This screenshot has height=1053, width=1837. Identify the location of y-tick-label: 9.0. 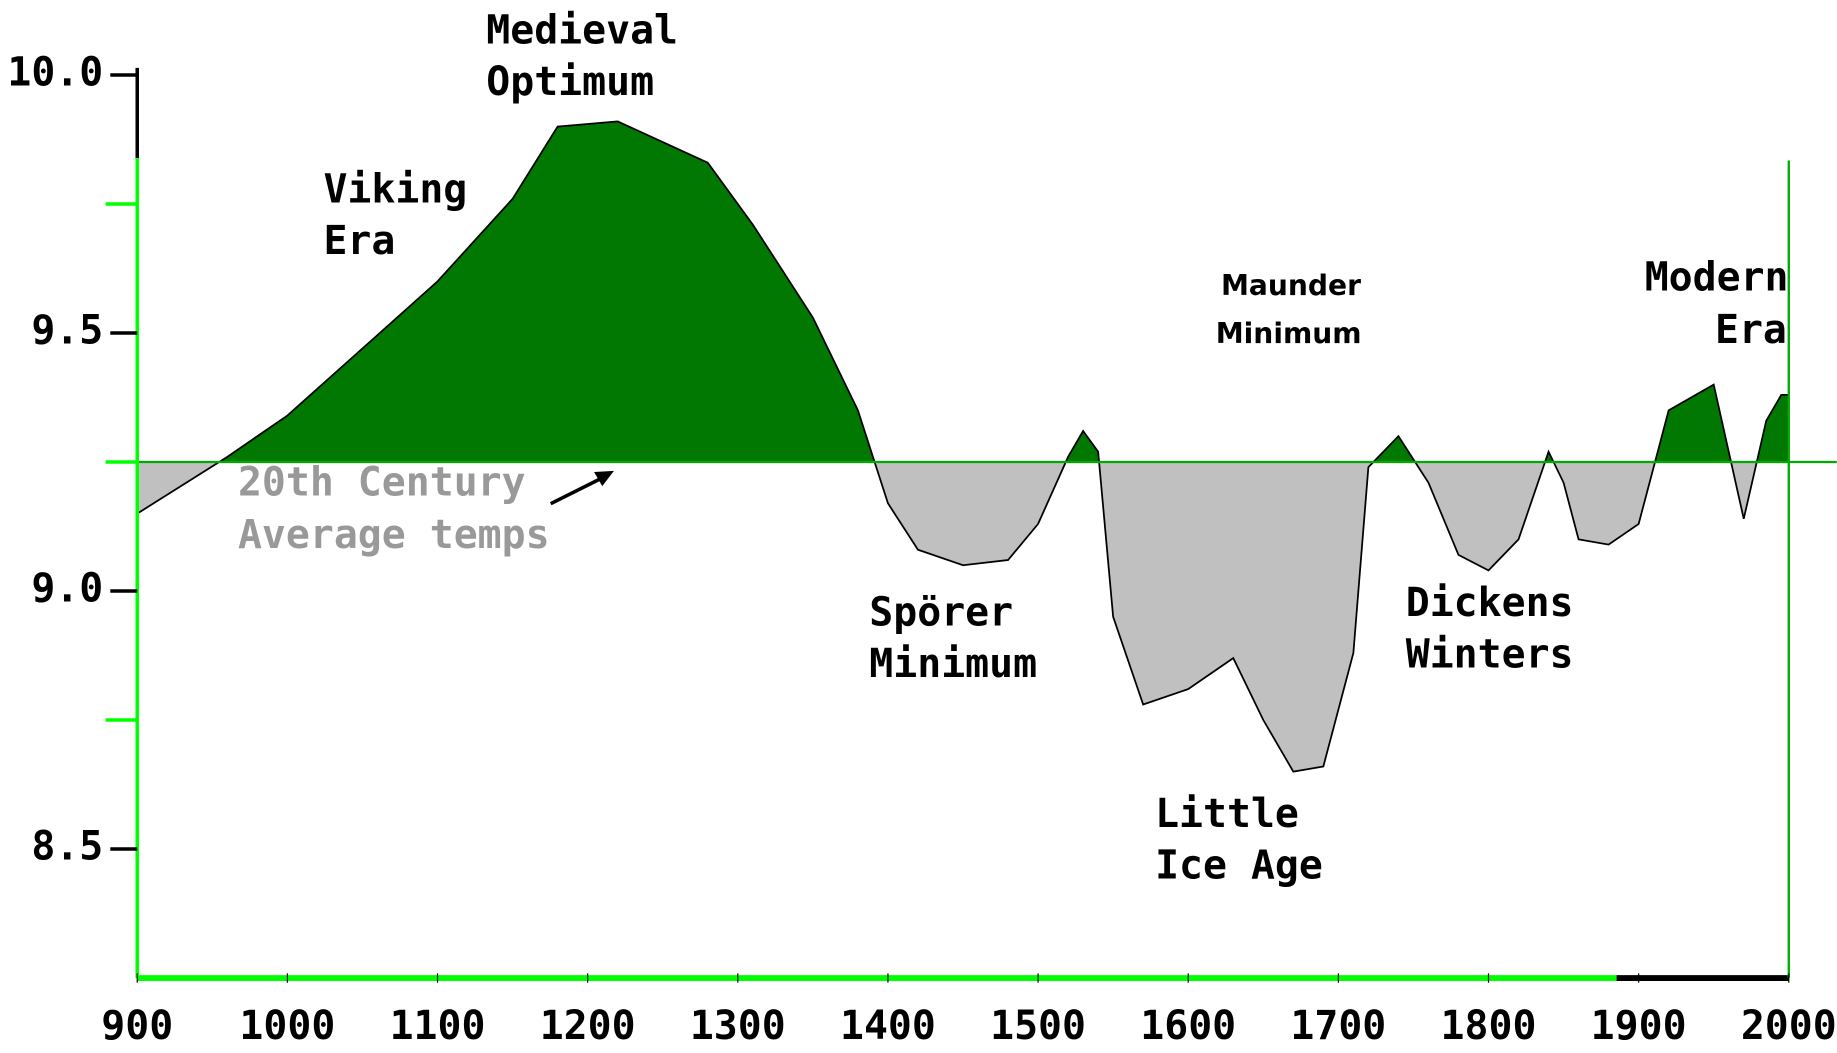
(67, 589).